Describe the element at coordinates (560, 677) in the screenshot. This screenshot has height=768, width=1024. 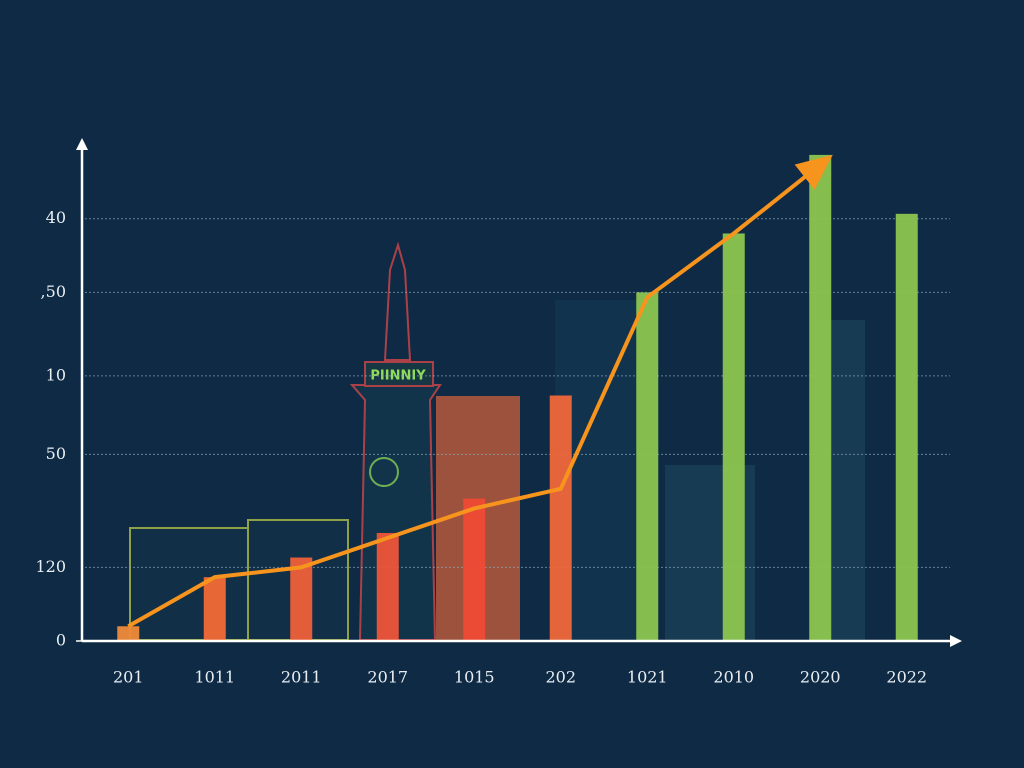
I see `x-tick-label: 202` at that location.